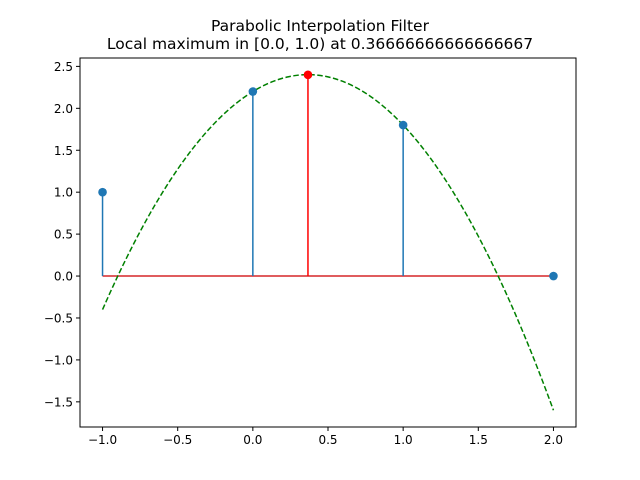 The width and height of the screenshot is (640, 480). What do you see at coordinates (58, 318) in the screenshot?
I see `y-tick-label: −0.5` at bounding box center [58, 318].